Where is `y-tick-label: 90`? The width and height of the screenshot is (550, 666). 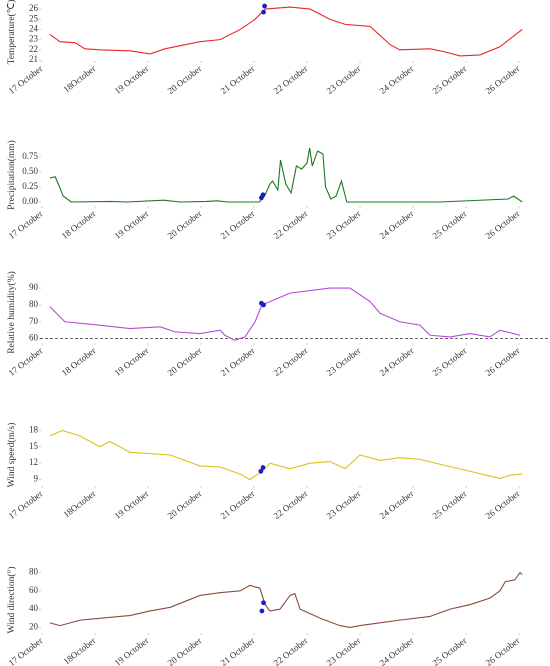 y-tick-label: 90 is located at coordinates (34, 287).